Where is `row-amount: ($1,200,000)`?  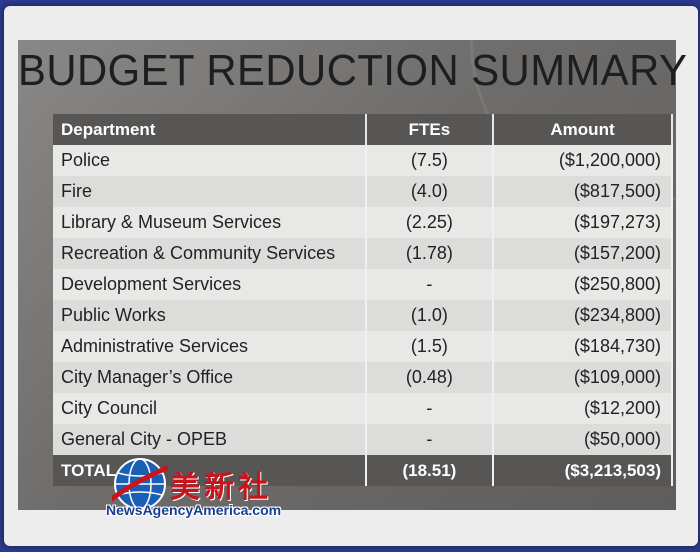
row-amount: ($1,200,000) is located at coordinates (583, 160).